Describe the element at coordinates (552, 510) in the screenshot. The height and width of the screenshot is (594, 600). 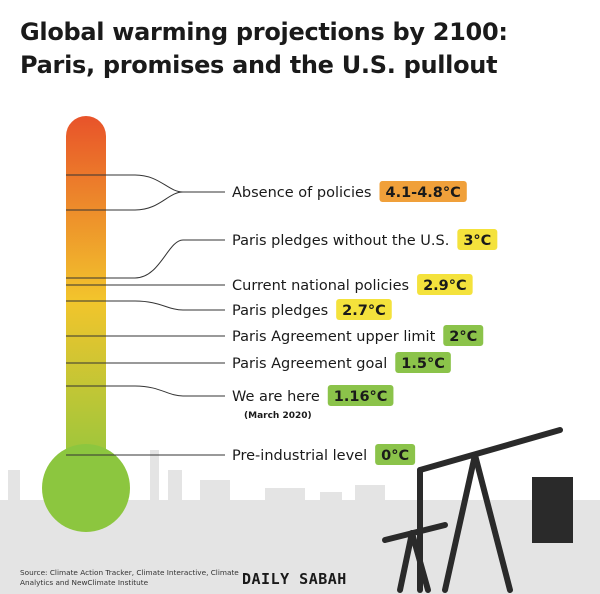
I see `pump-weight` at that location.